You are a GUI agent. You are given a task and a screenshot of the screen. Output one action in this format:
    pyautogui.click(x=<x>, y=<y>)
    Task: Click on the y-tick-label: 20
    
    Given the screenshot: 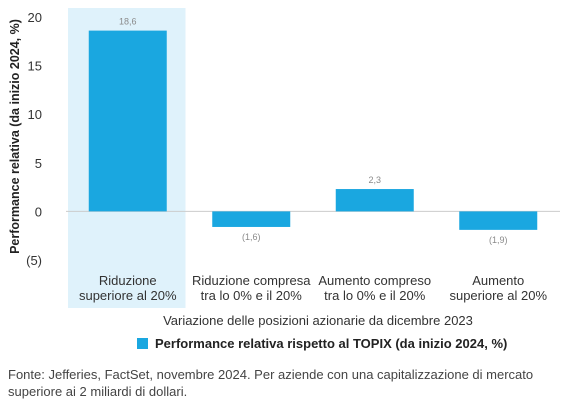 What is the action you would take?
    pyautogui.click(x=35, y=17)
    